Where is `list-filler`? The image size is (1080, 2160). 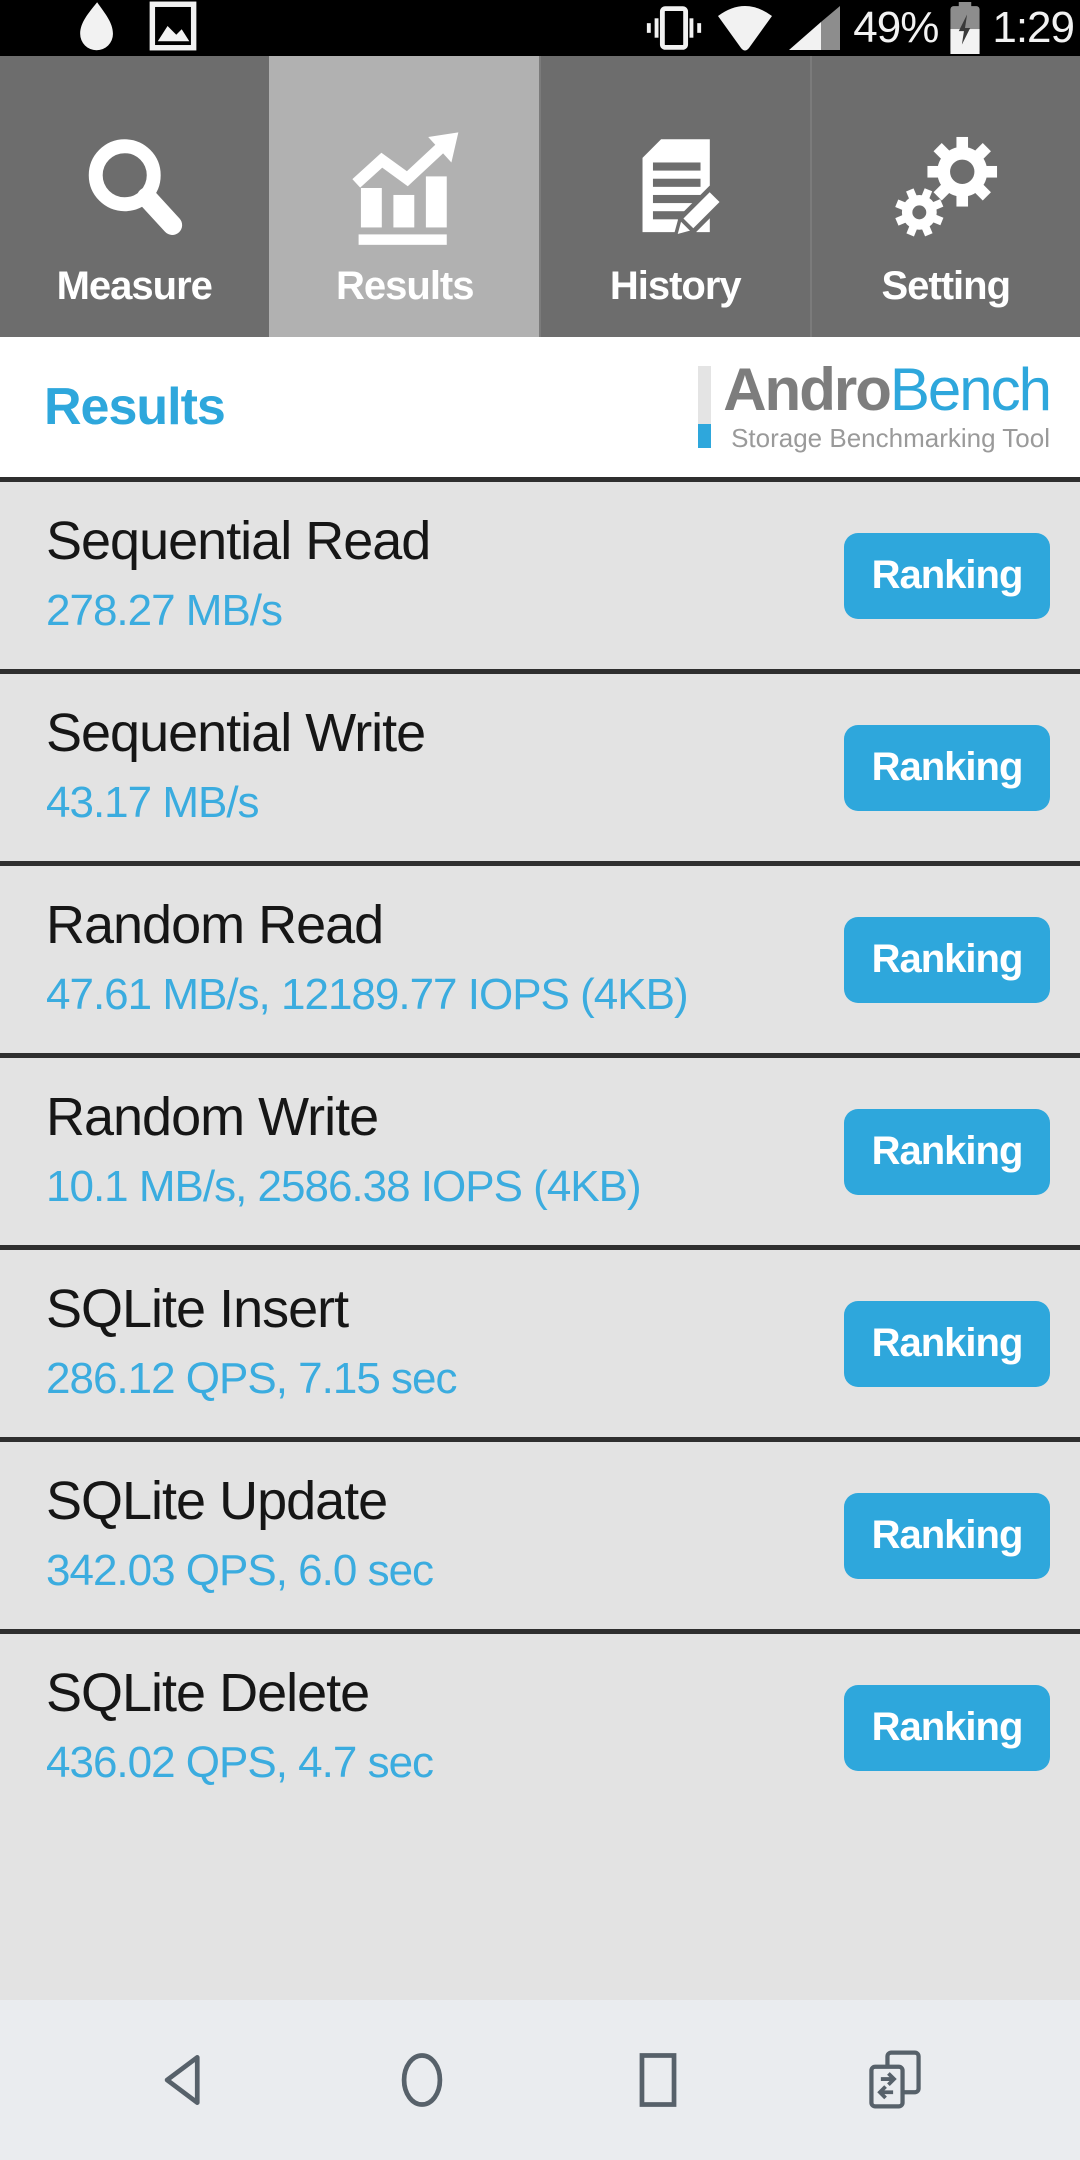 list-filler is located at coordinates (540, 1910).